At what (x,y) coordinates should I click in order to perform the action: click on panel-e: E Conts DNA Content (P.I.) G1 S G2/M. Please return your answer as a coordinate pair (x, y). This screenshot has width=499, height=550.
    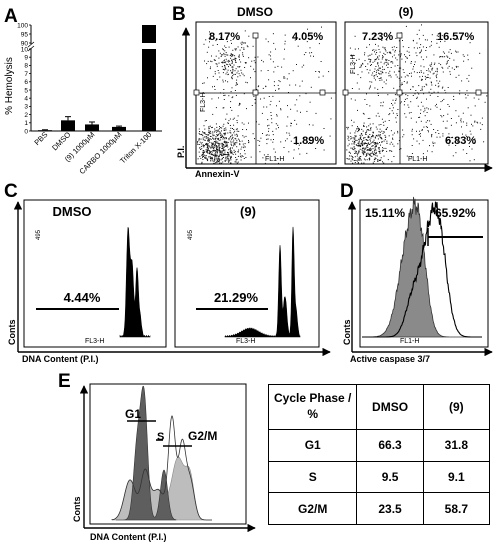
    Looking at the image, I should click on (157, 456).